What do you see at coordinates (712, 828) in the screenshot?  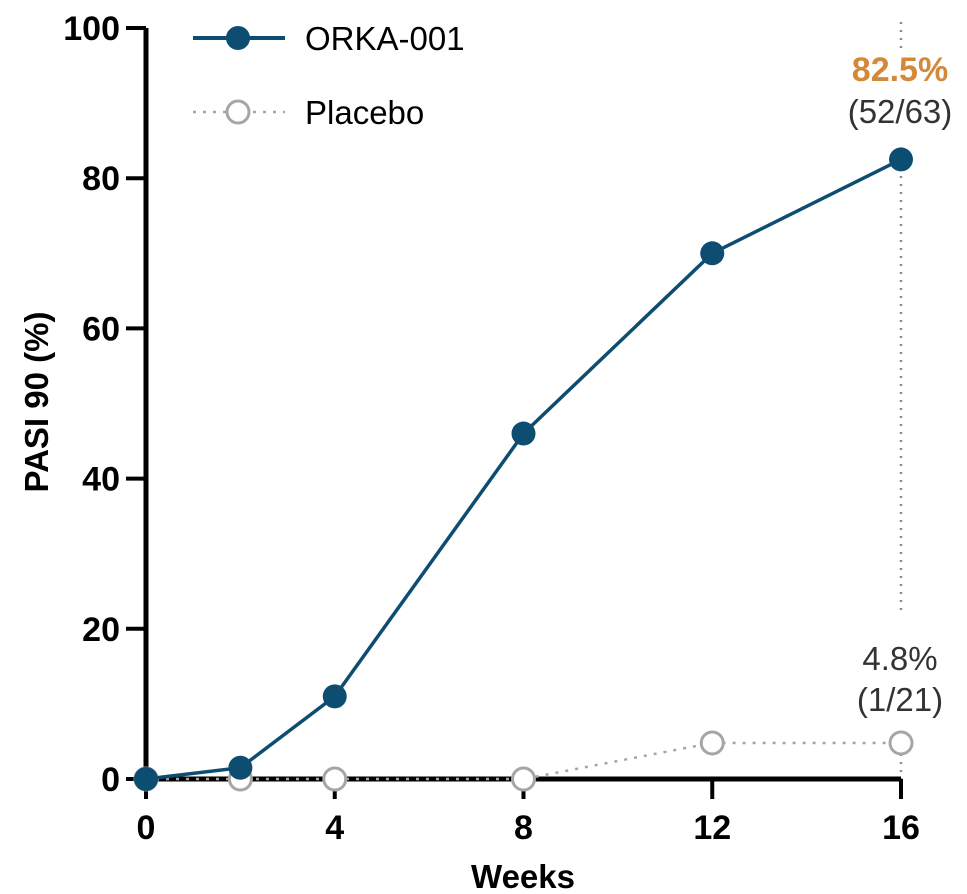 I see `x-tick-label-12: 12` at bounding box center [712, 828].